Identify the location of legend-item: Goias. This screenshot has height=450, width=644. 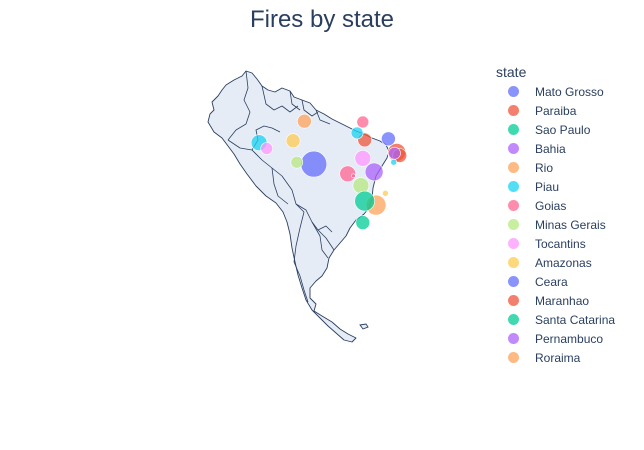
(555, 205).